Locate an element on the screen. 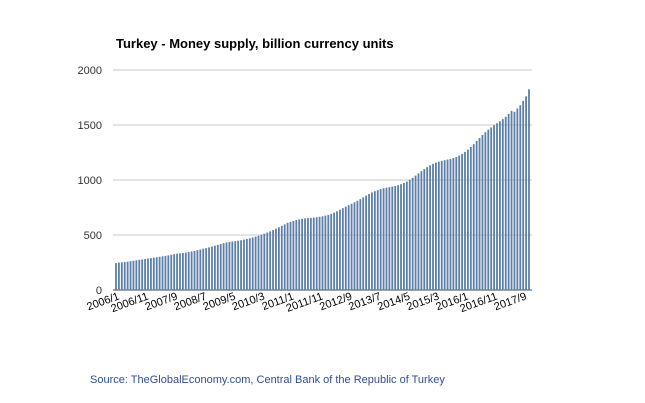  y-tick-label: 0 is located at coordinates (99, 291).